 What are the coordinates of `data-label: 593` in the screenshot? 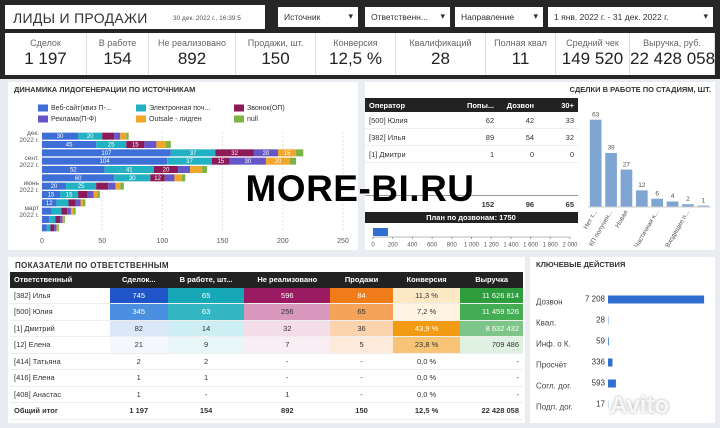 It's located at (599, 383).